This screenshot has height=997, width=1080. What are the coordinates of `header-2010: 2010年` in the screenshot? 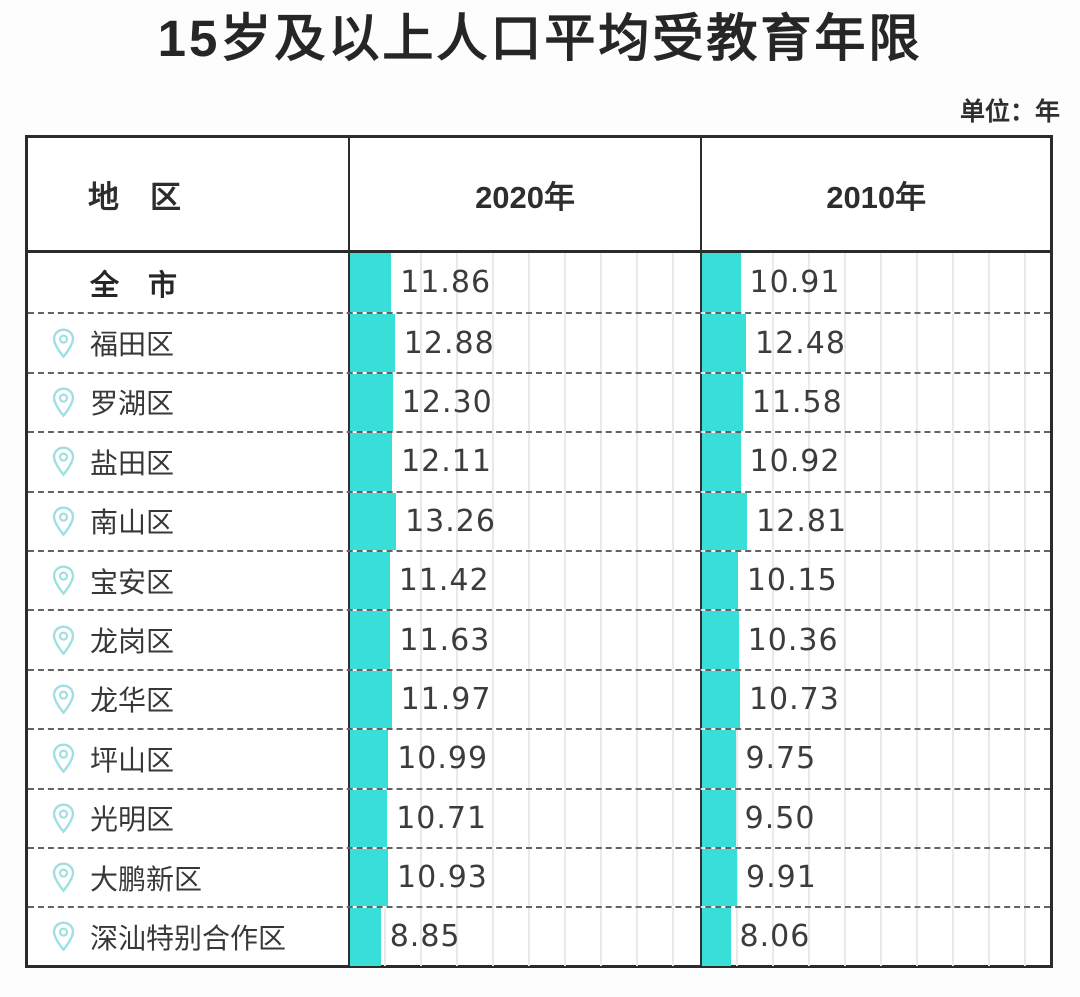 It's located at (875, 194).